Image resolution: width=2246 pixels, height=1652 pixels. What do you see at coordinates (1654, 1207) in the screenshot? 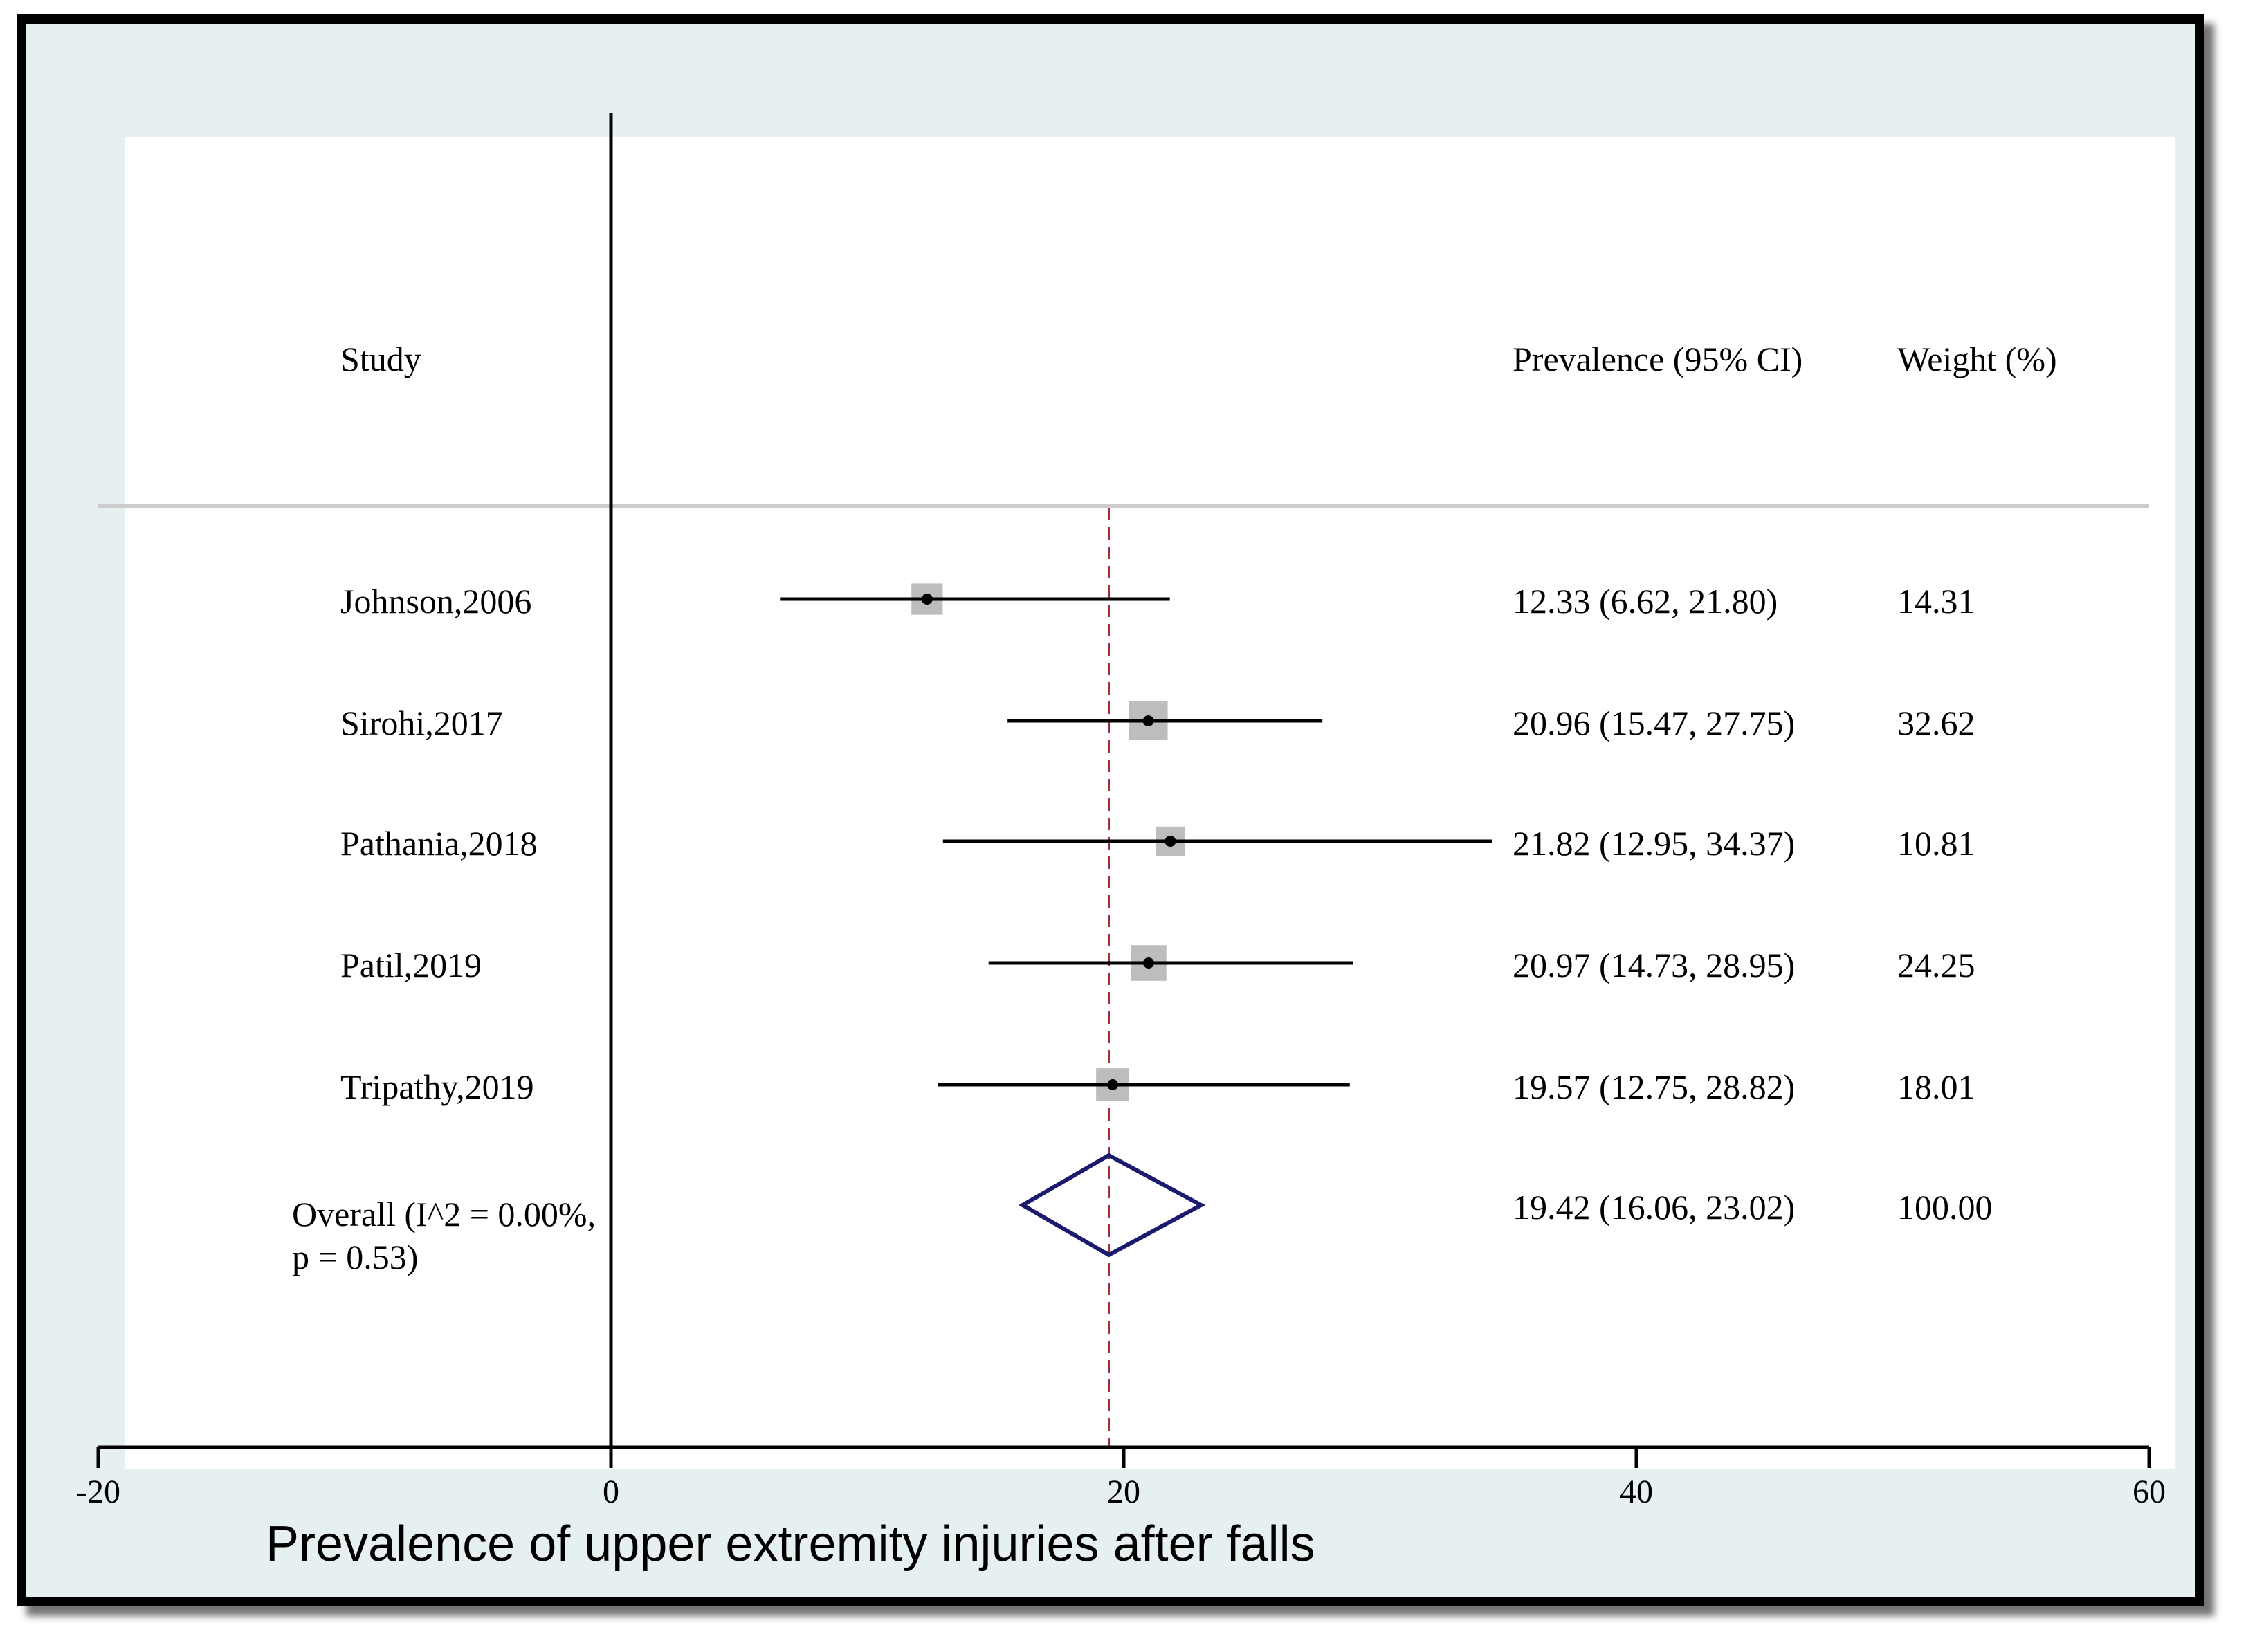
I see `overall-ci-text: 19.42 (16.06, 23.02)` at bounding box center [1654, 1207].